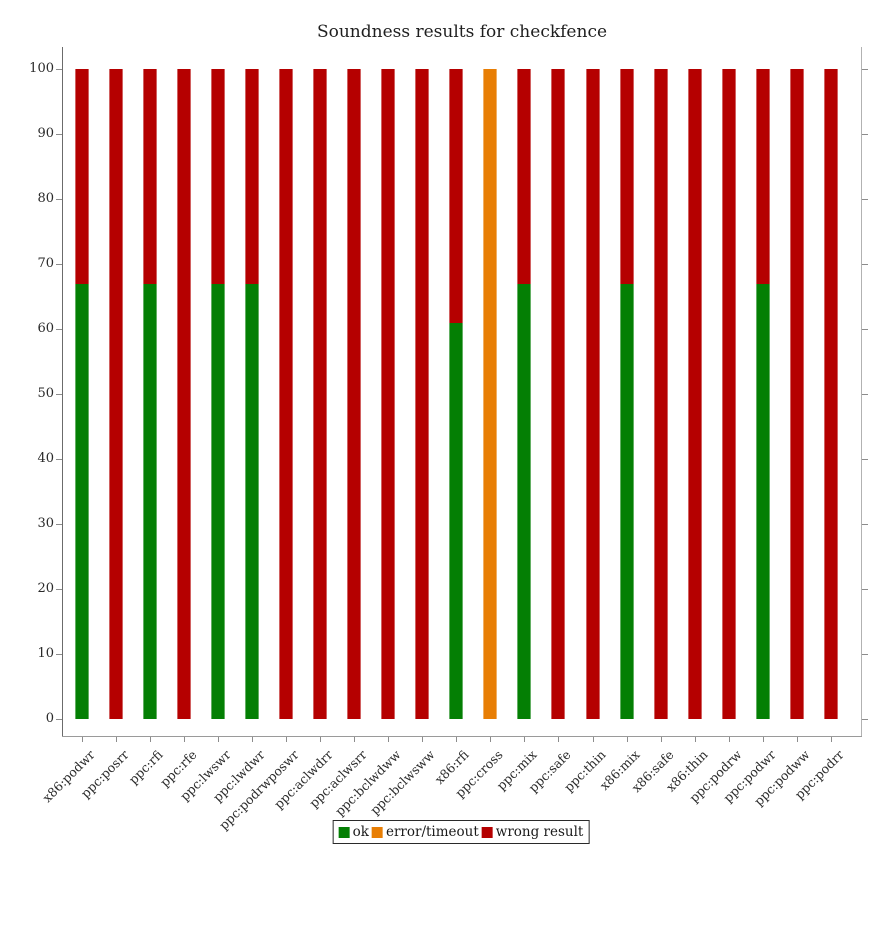  What do you see at coordinates (487, 832) in the screenshot?
I see `legend-swatch-wrong_result` at bounding box center [487, 832].